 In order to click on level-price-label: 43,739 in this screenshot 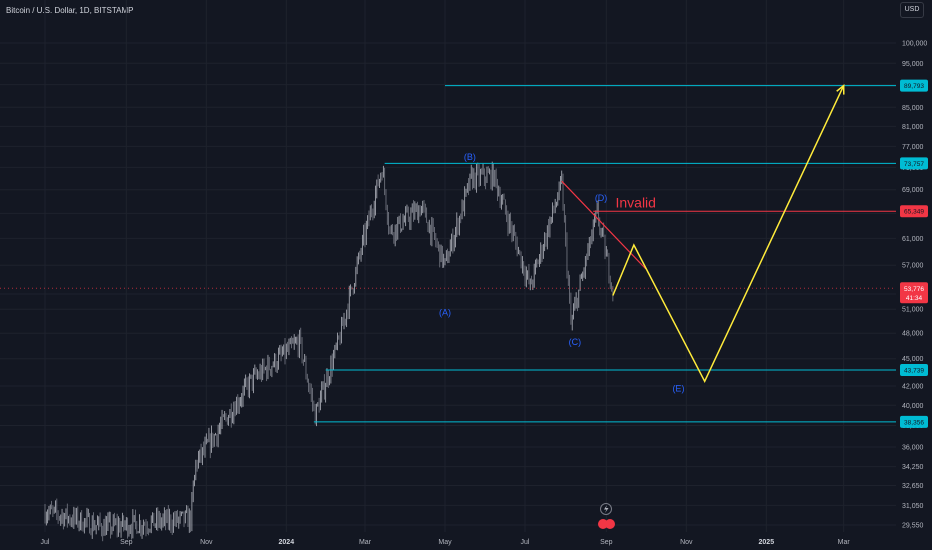, I will do `click(914, 370)`.